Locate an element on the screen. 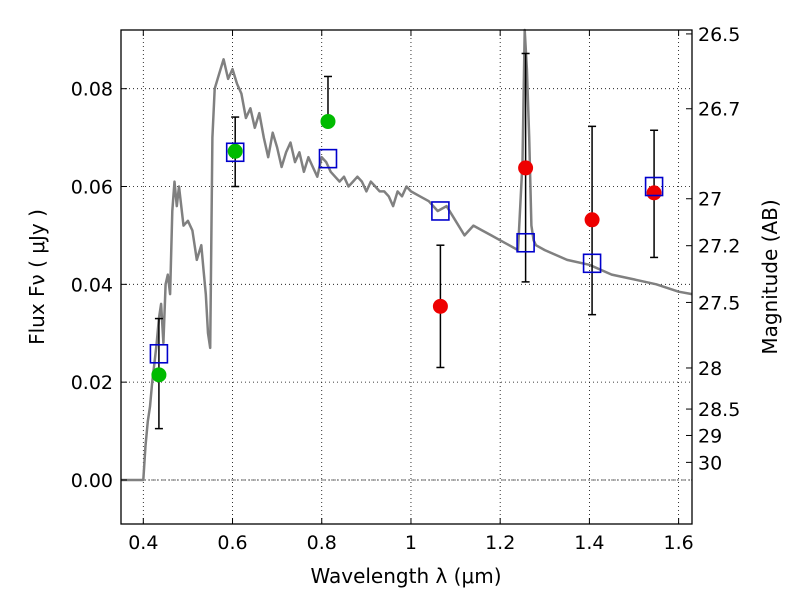 This screenshot has height=600, width=800. y-ticks: 0.00 0.02 0.04 0.06 0.08 is located at coordinates (99, 285).